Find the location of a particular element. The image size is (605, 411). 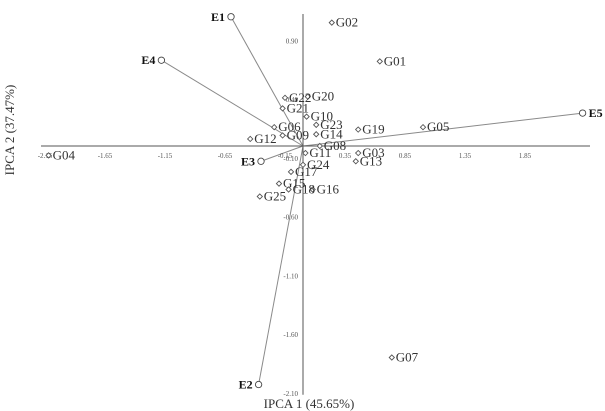

y-tick-label: -0.60 is located at coordinates (290, 218).